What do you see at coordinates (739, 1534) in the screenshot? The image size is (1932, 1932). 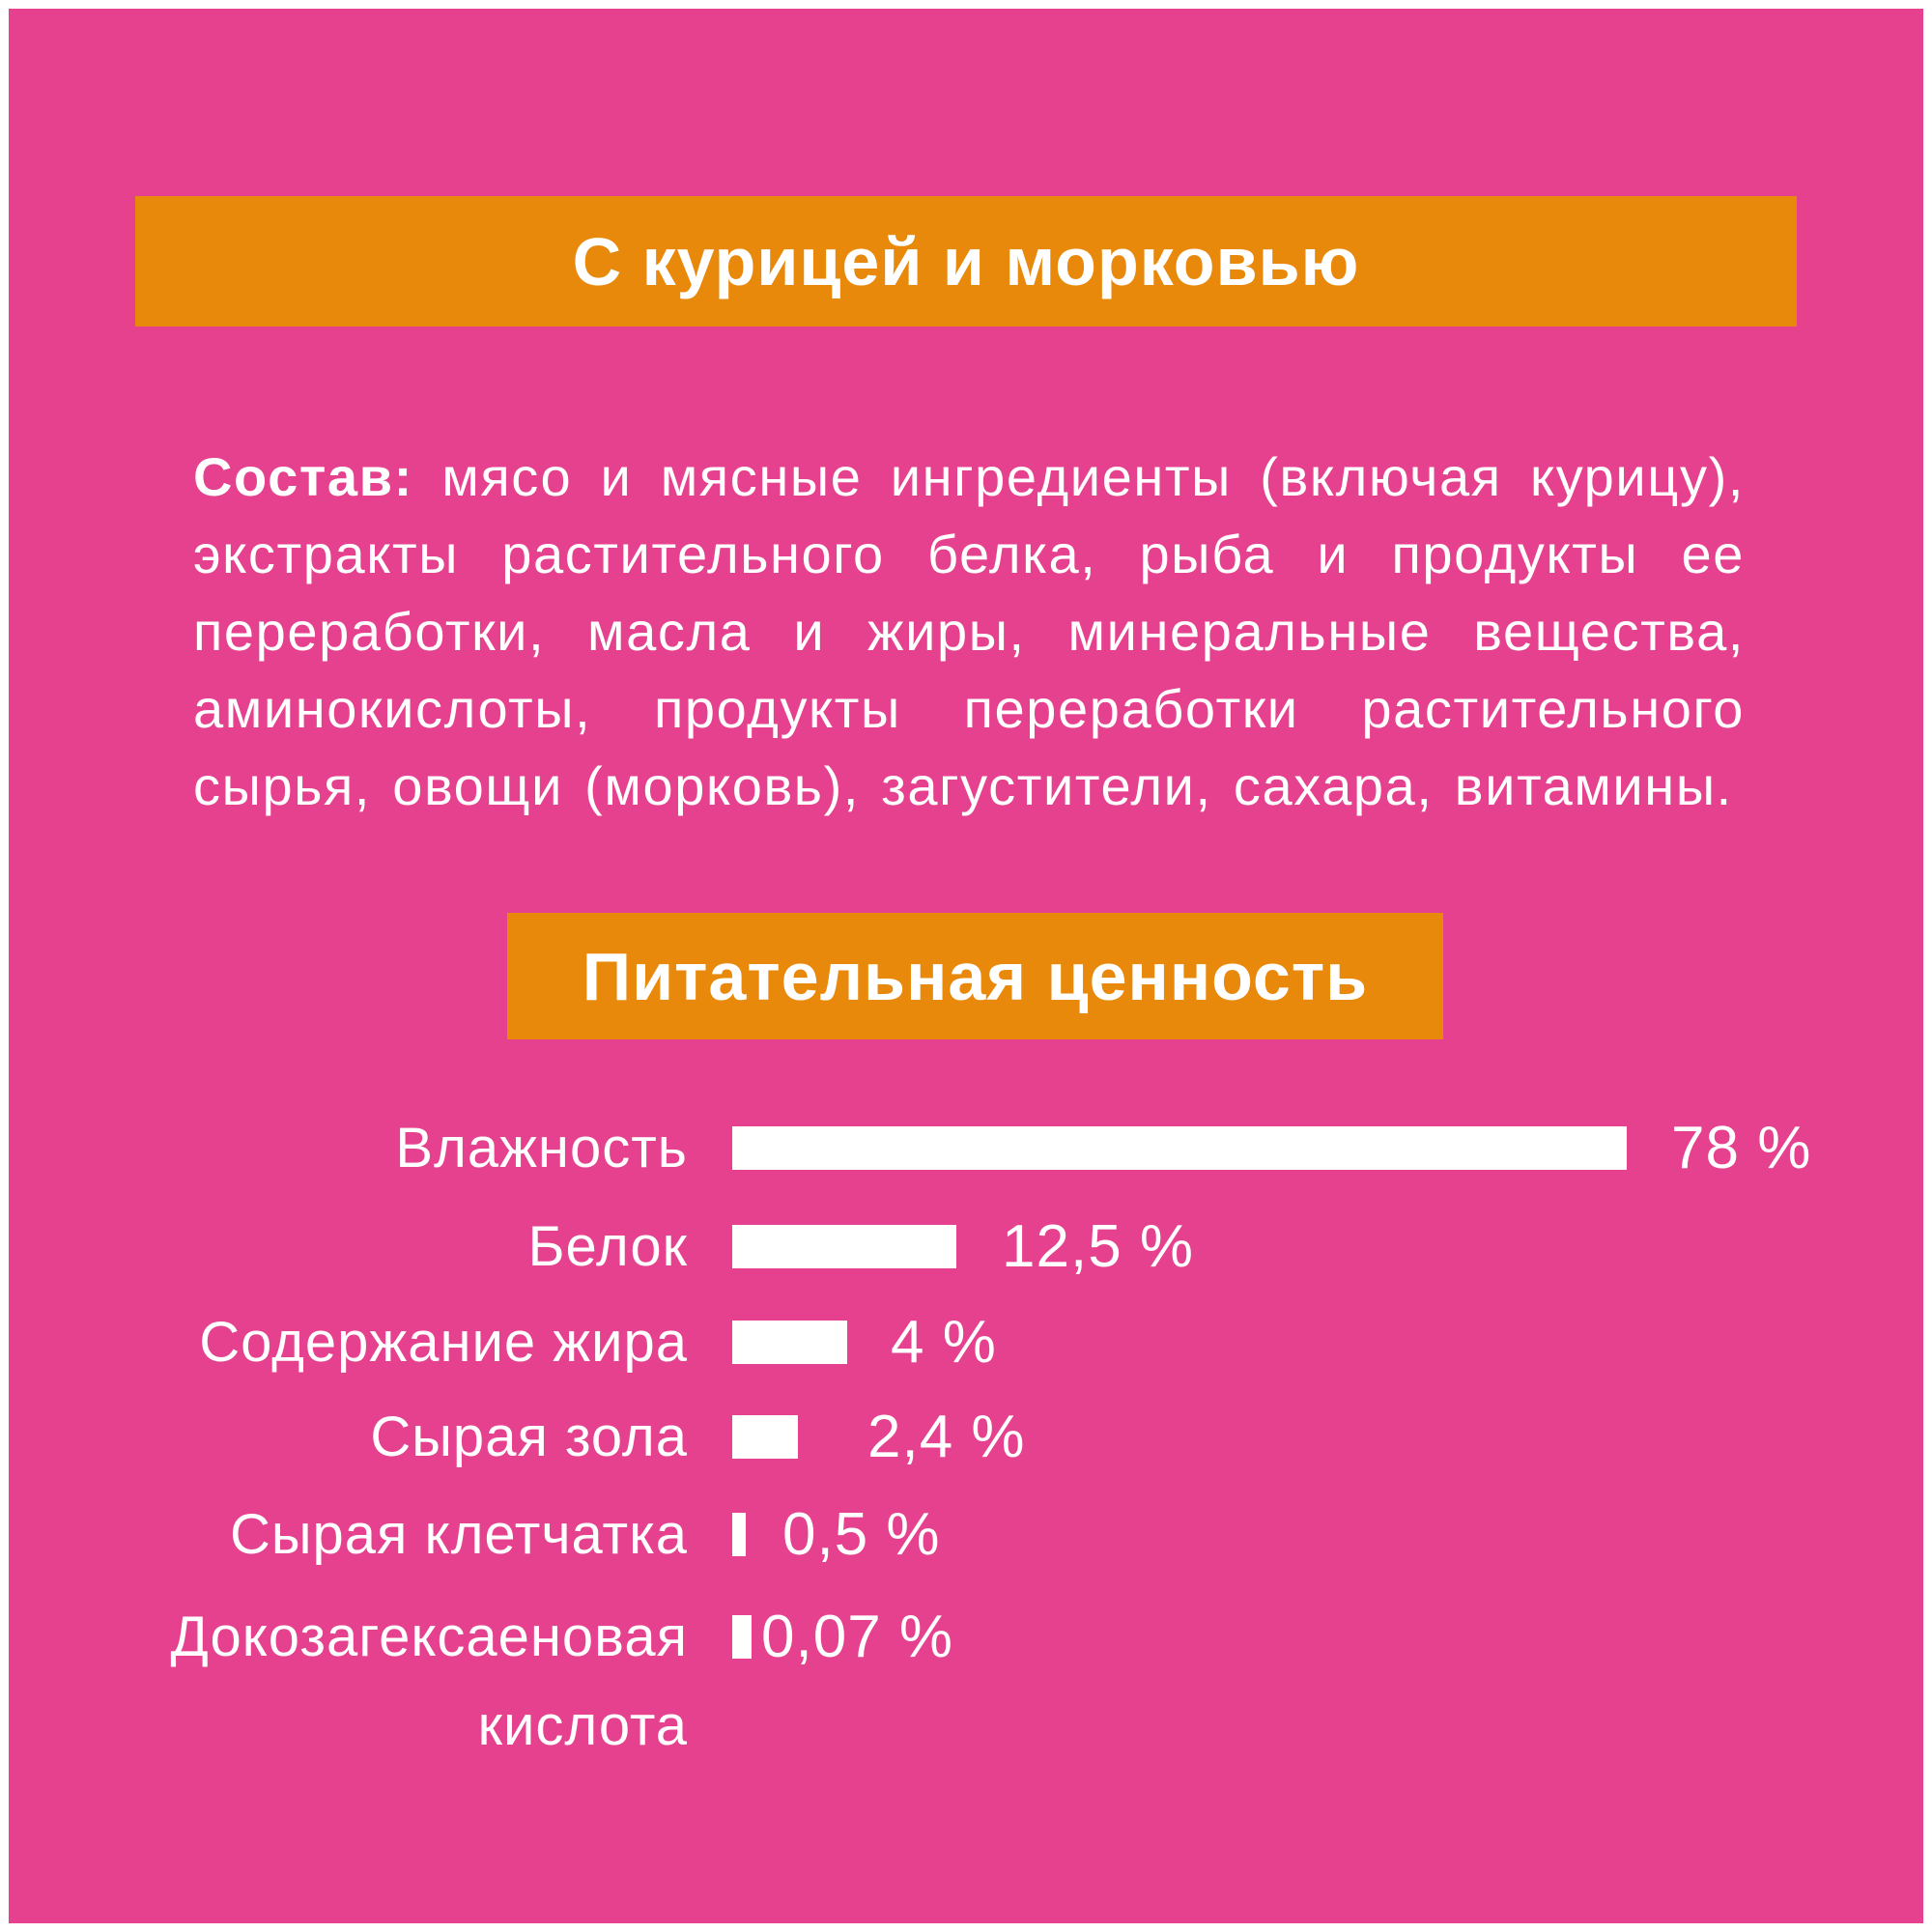 I see `bar-fiber` at bounding box center [739, 1534].